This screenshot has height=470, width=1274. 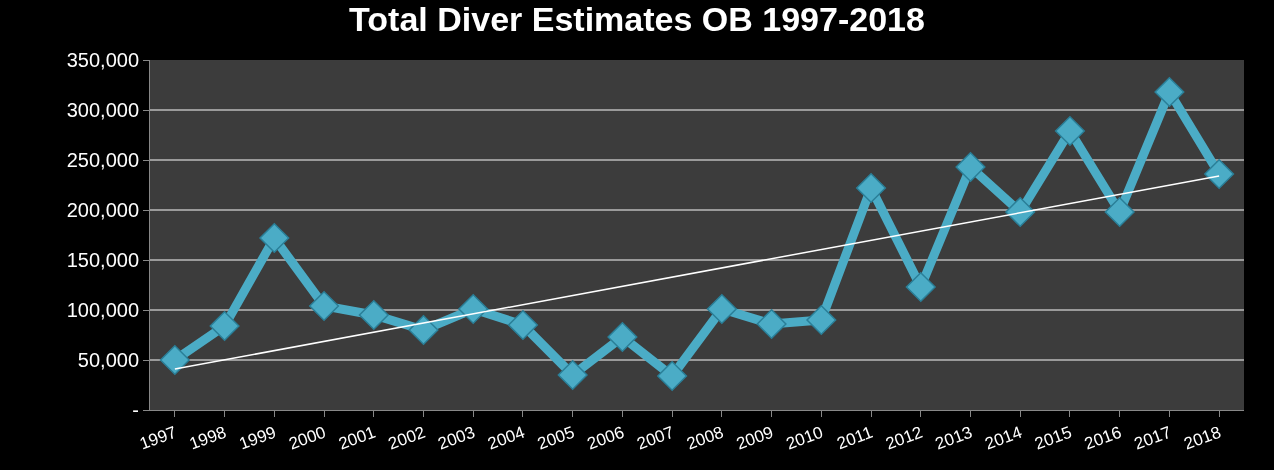 What do you see at coordinates (1003, 438) in the screenshot?
I see `x-tick-label: 2014` at bounding box center [1003, 438].